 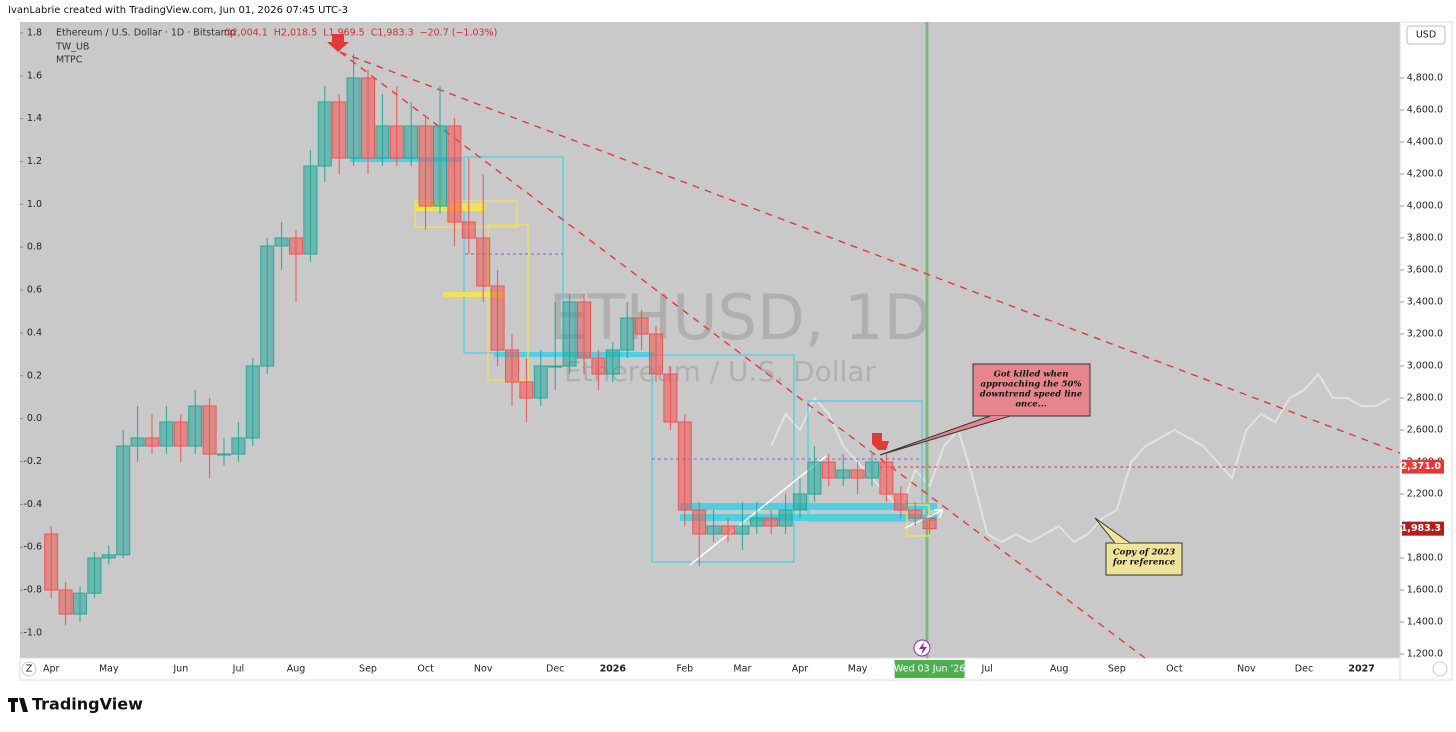 What do you see at coordinates (1031, 395) in the screenshot?
I see `annotation: downtrend speed line` at bounding box center [1031, 395].